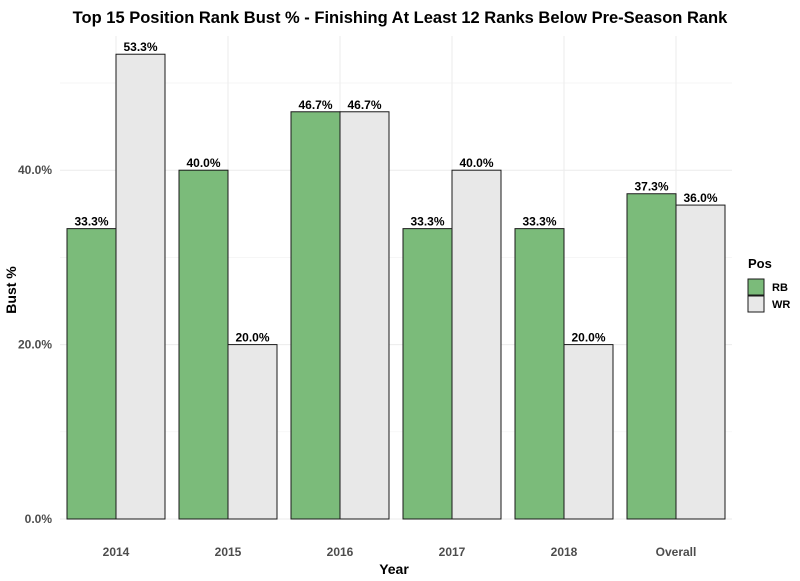 This screenshot has height=581, width=800. I want to click on bar-wr-2018, so click(588, 432).